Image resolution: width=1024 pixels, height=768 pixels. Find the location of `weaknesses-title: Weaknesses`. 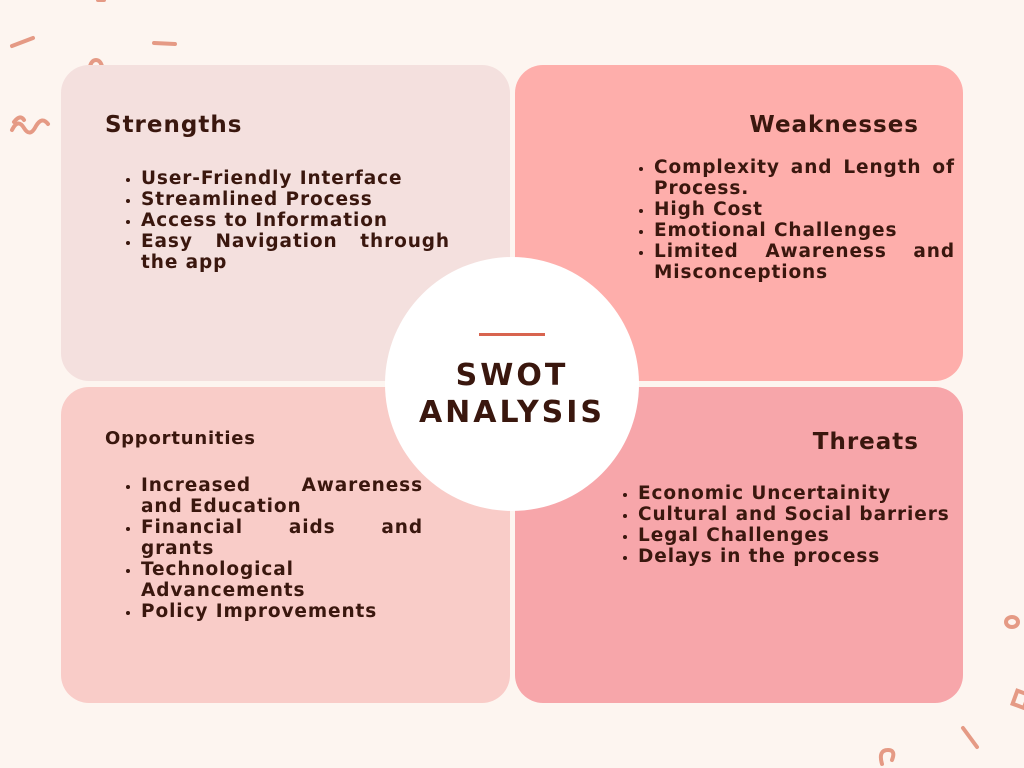

weaknesses-title: Weaknesses is located at coordinates (834, 125).